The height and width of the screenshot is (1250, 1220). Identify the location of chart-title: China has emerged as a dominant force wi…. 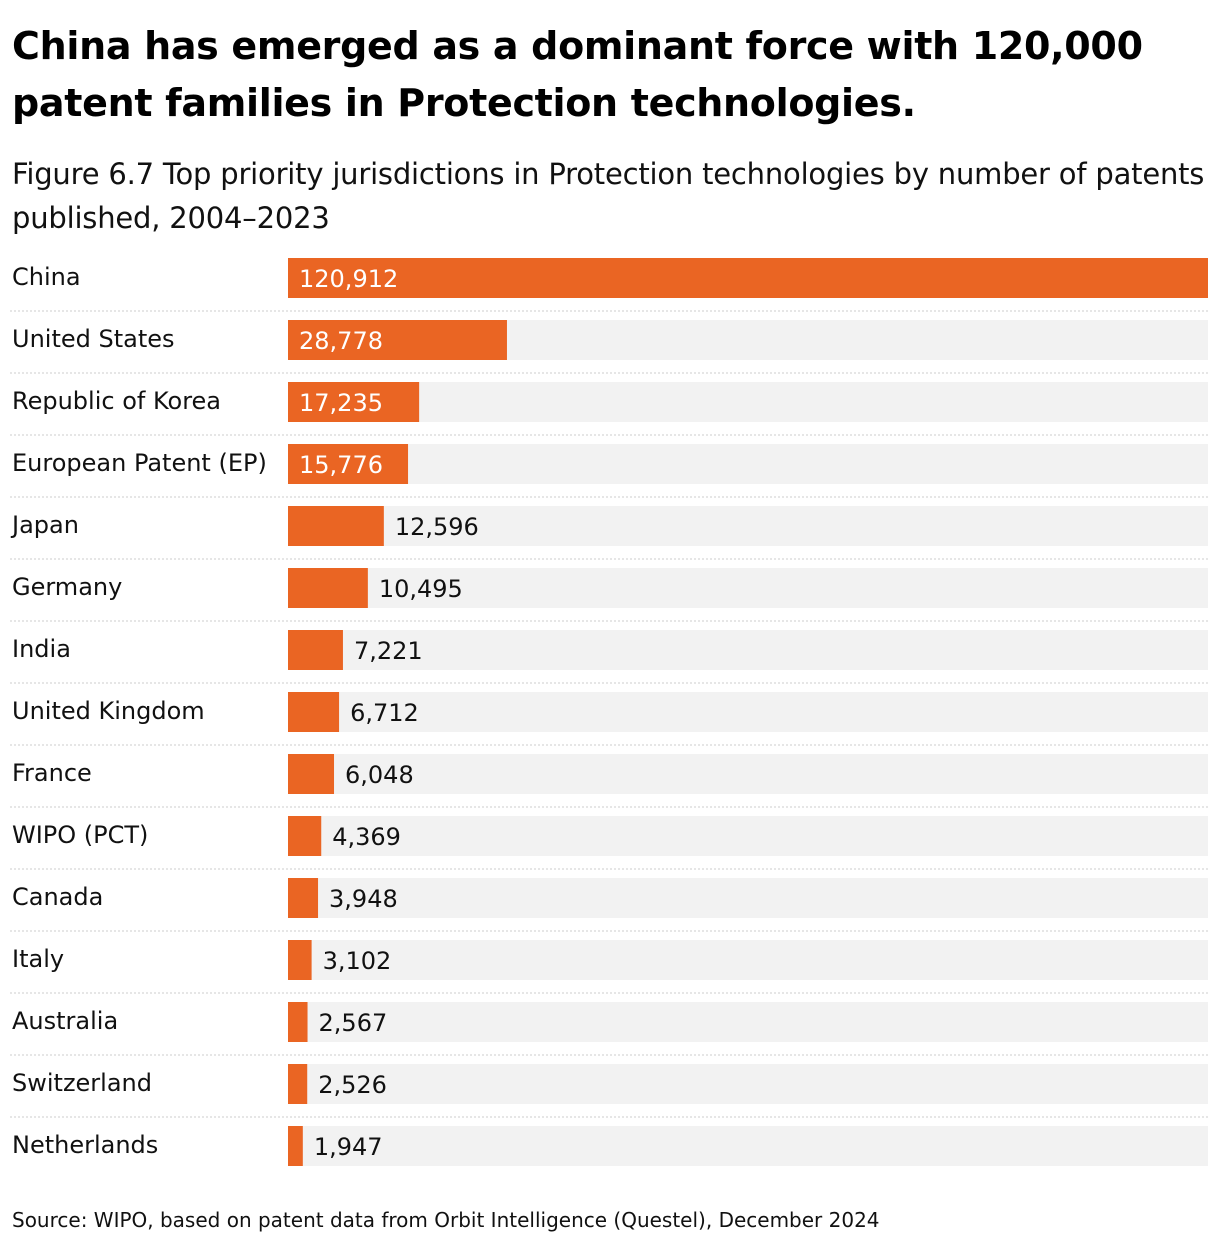
(577, 74).